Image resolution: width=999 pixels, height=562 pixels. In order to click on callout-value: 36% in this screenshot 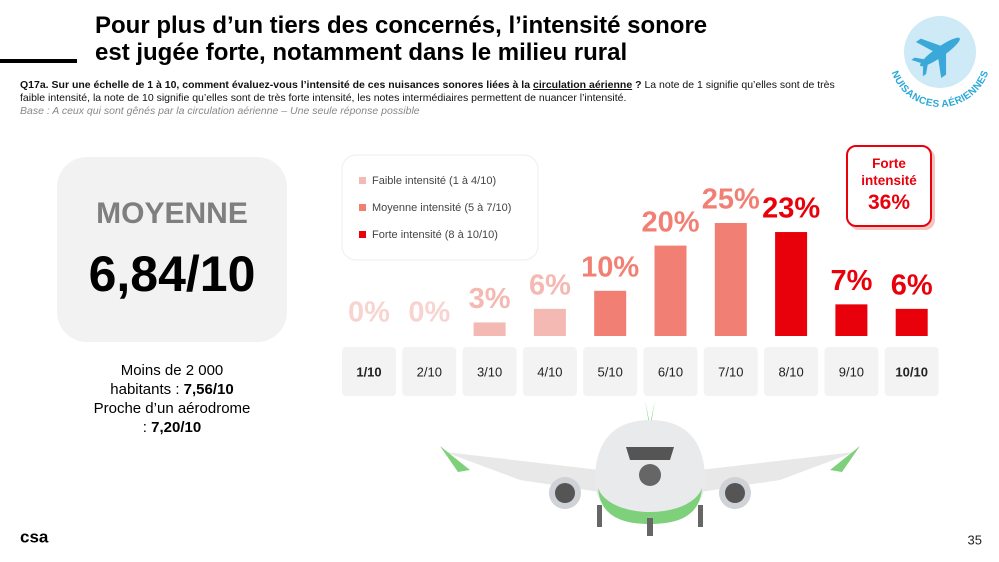, I will do `click(889, 202)`.